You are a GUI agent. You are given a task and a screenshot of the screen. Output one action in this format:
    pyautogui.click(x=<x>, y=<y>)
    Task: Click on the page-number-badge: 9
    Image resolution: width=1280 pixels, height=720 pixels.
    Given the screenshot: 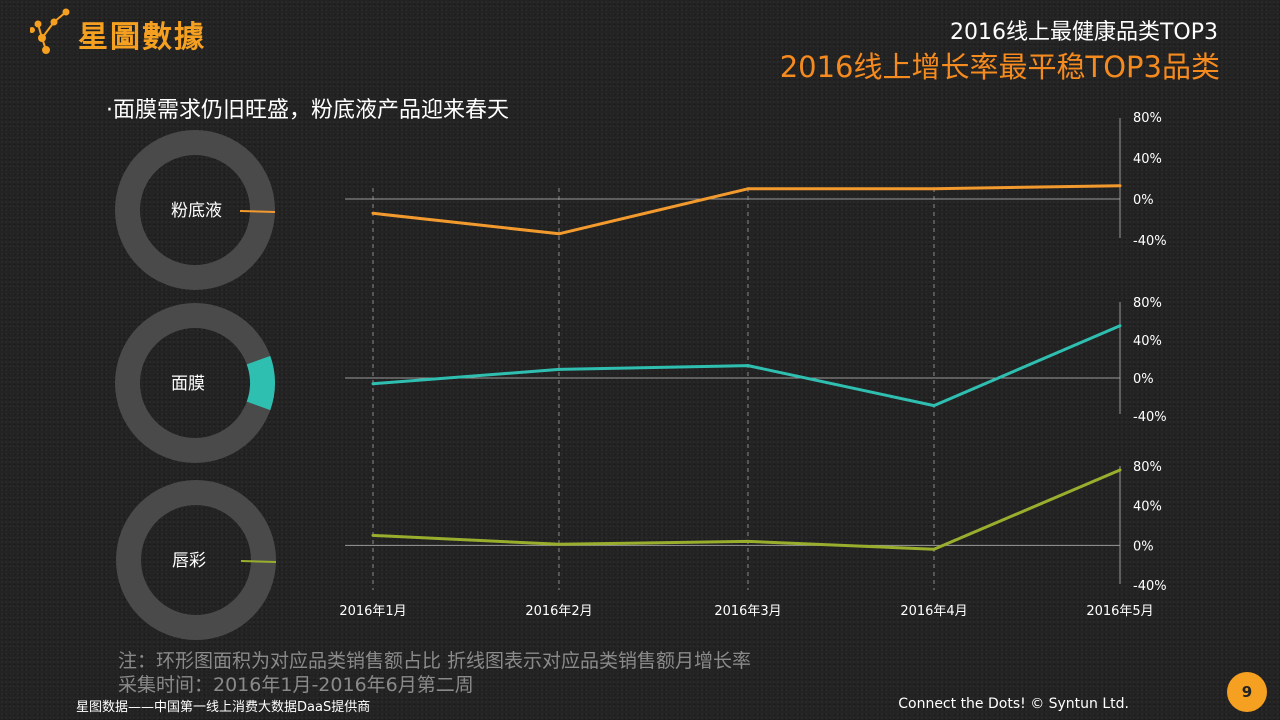 What is the action you would take?
    pyautogui.click(x=1247, y=692)
    